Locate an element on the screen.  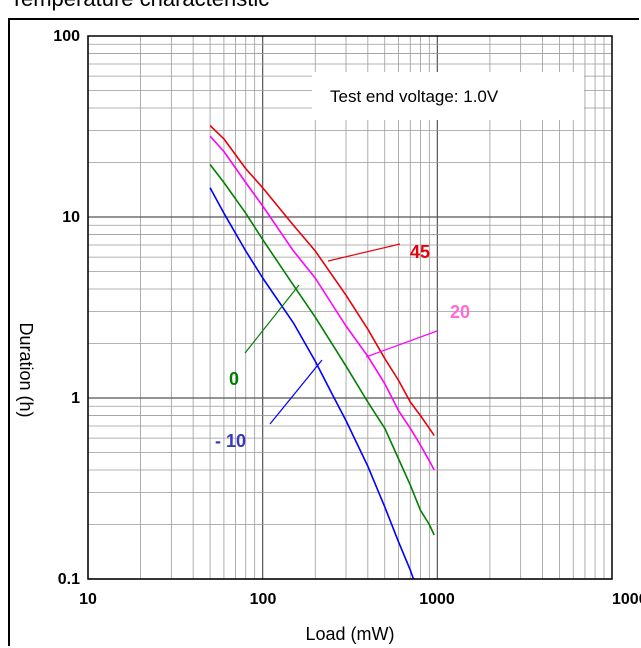
y-tick-label: 10 is located at coordinates (71, 217).